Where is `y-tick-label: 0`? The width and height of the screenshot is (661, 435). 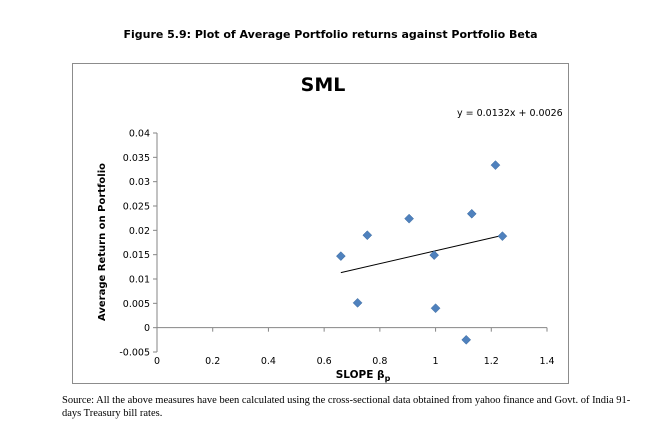
y-tick-label: 0 is located at coordinates (147, 328).